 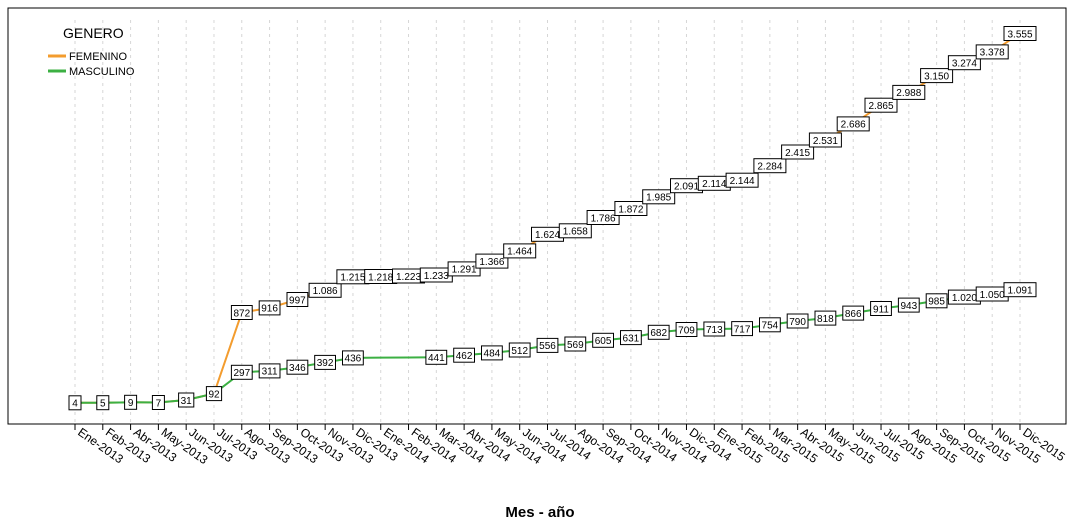 I want to click on data-label-masculino: 709, so click(x=686, y=329).